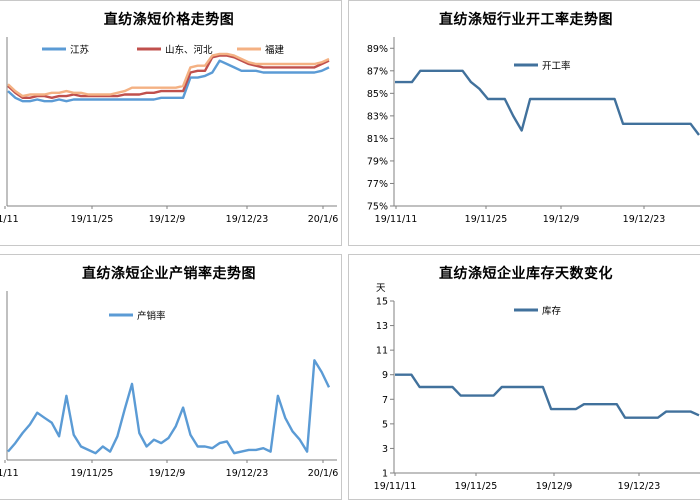 This screenshot has height=500, width=700. Describe the element at coordinates (169, 274) in the screenshot. I see `chart-title: 直纺涤短企业产销率走势图` at that location.